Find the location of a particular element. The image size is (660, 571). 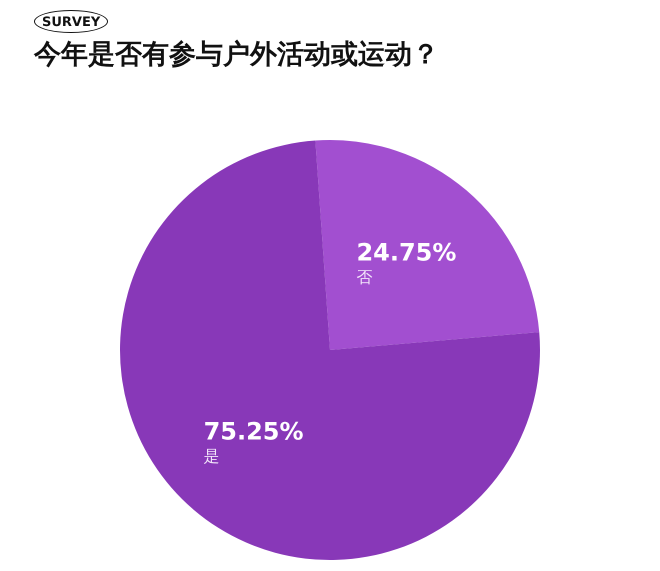

slice-label: 否 is located at coordinates (364, 277).